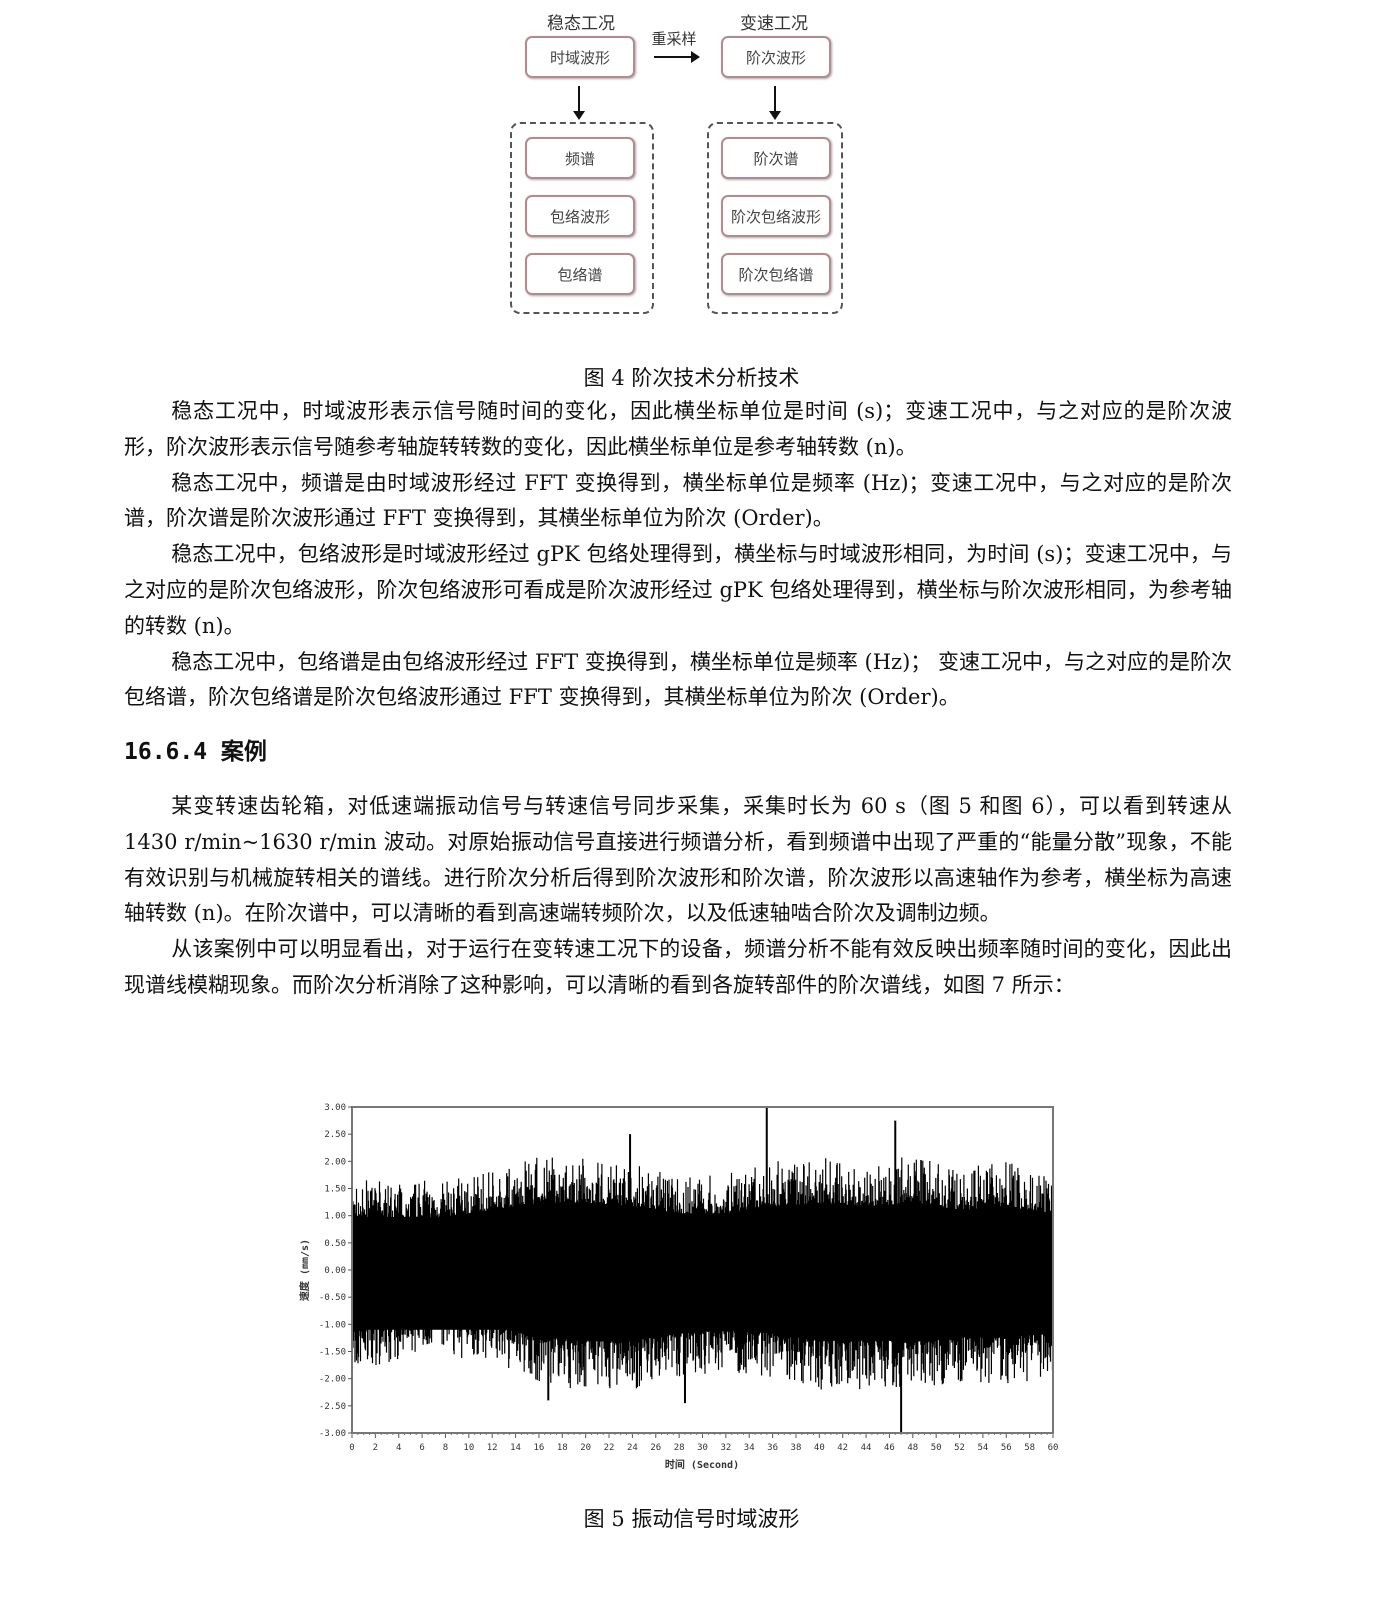 The height and width of the screenshot is (1600, 1383). What do you see at coordinates (304, 1270) in the screenshot?
I see `y-axis-label: 速度 (mm/s)` at bounding box center [304, 1270].